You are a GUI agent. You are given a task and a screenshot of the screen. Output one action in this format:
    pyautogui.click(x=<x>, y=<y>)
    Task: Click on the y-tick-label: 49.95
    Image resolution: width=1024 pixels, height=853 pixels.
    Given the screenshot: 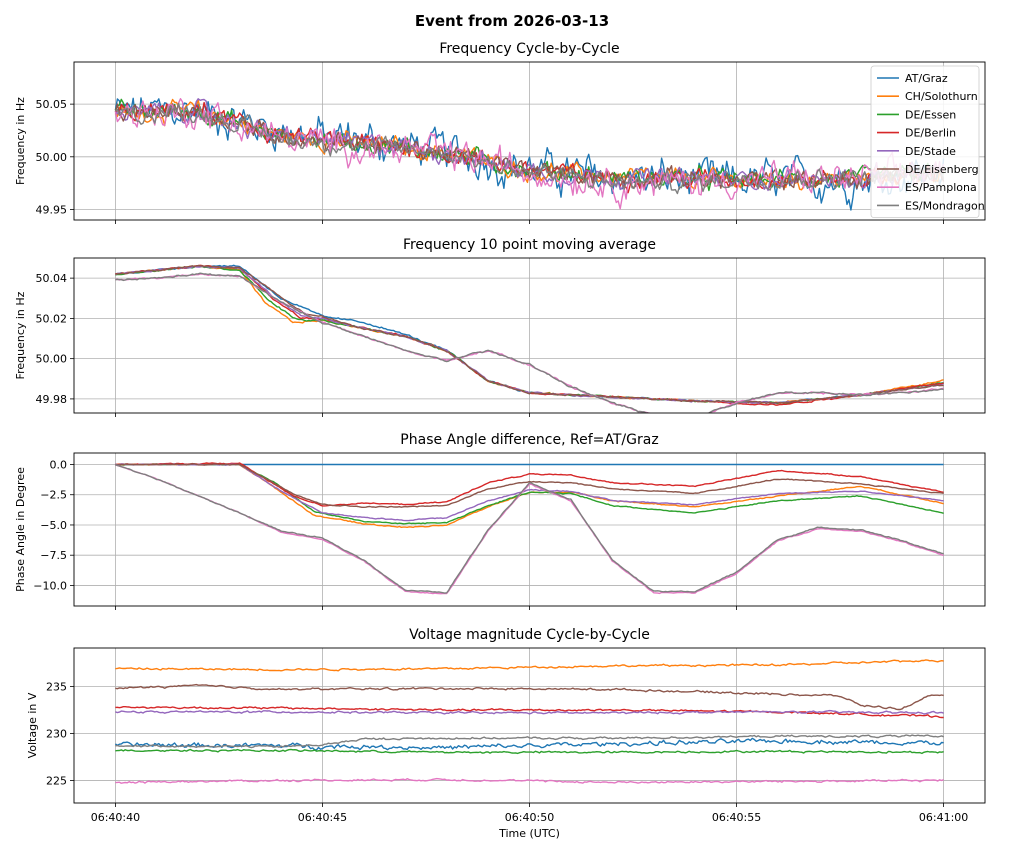 What is the action you would take?
    pyautogui.click(x=52, y=209)
    